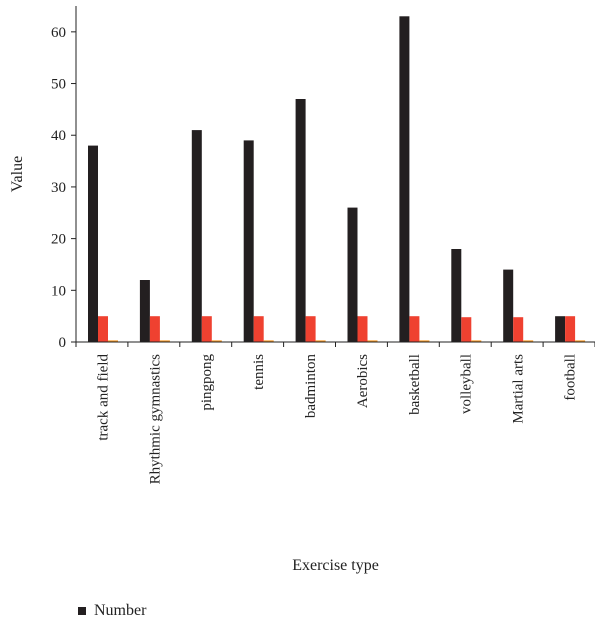 This screenshot has height=629, width=595. I want to click on y-tick-label-3: 30, so click(58, 188).